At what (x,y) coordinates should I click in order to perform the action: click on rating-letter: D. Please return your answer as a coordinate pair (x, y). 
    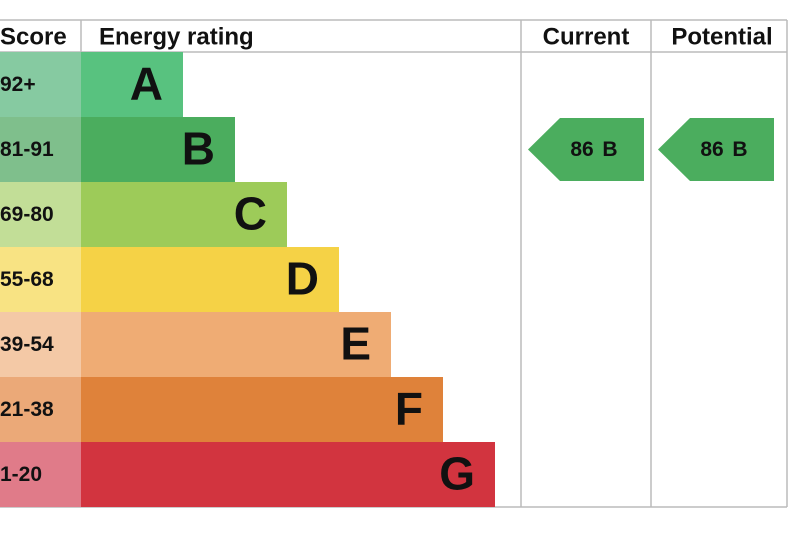
    Looking at the image, I should click on (302, 279).